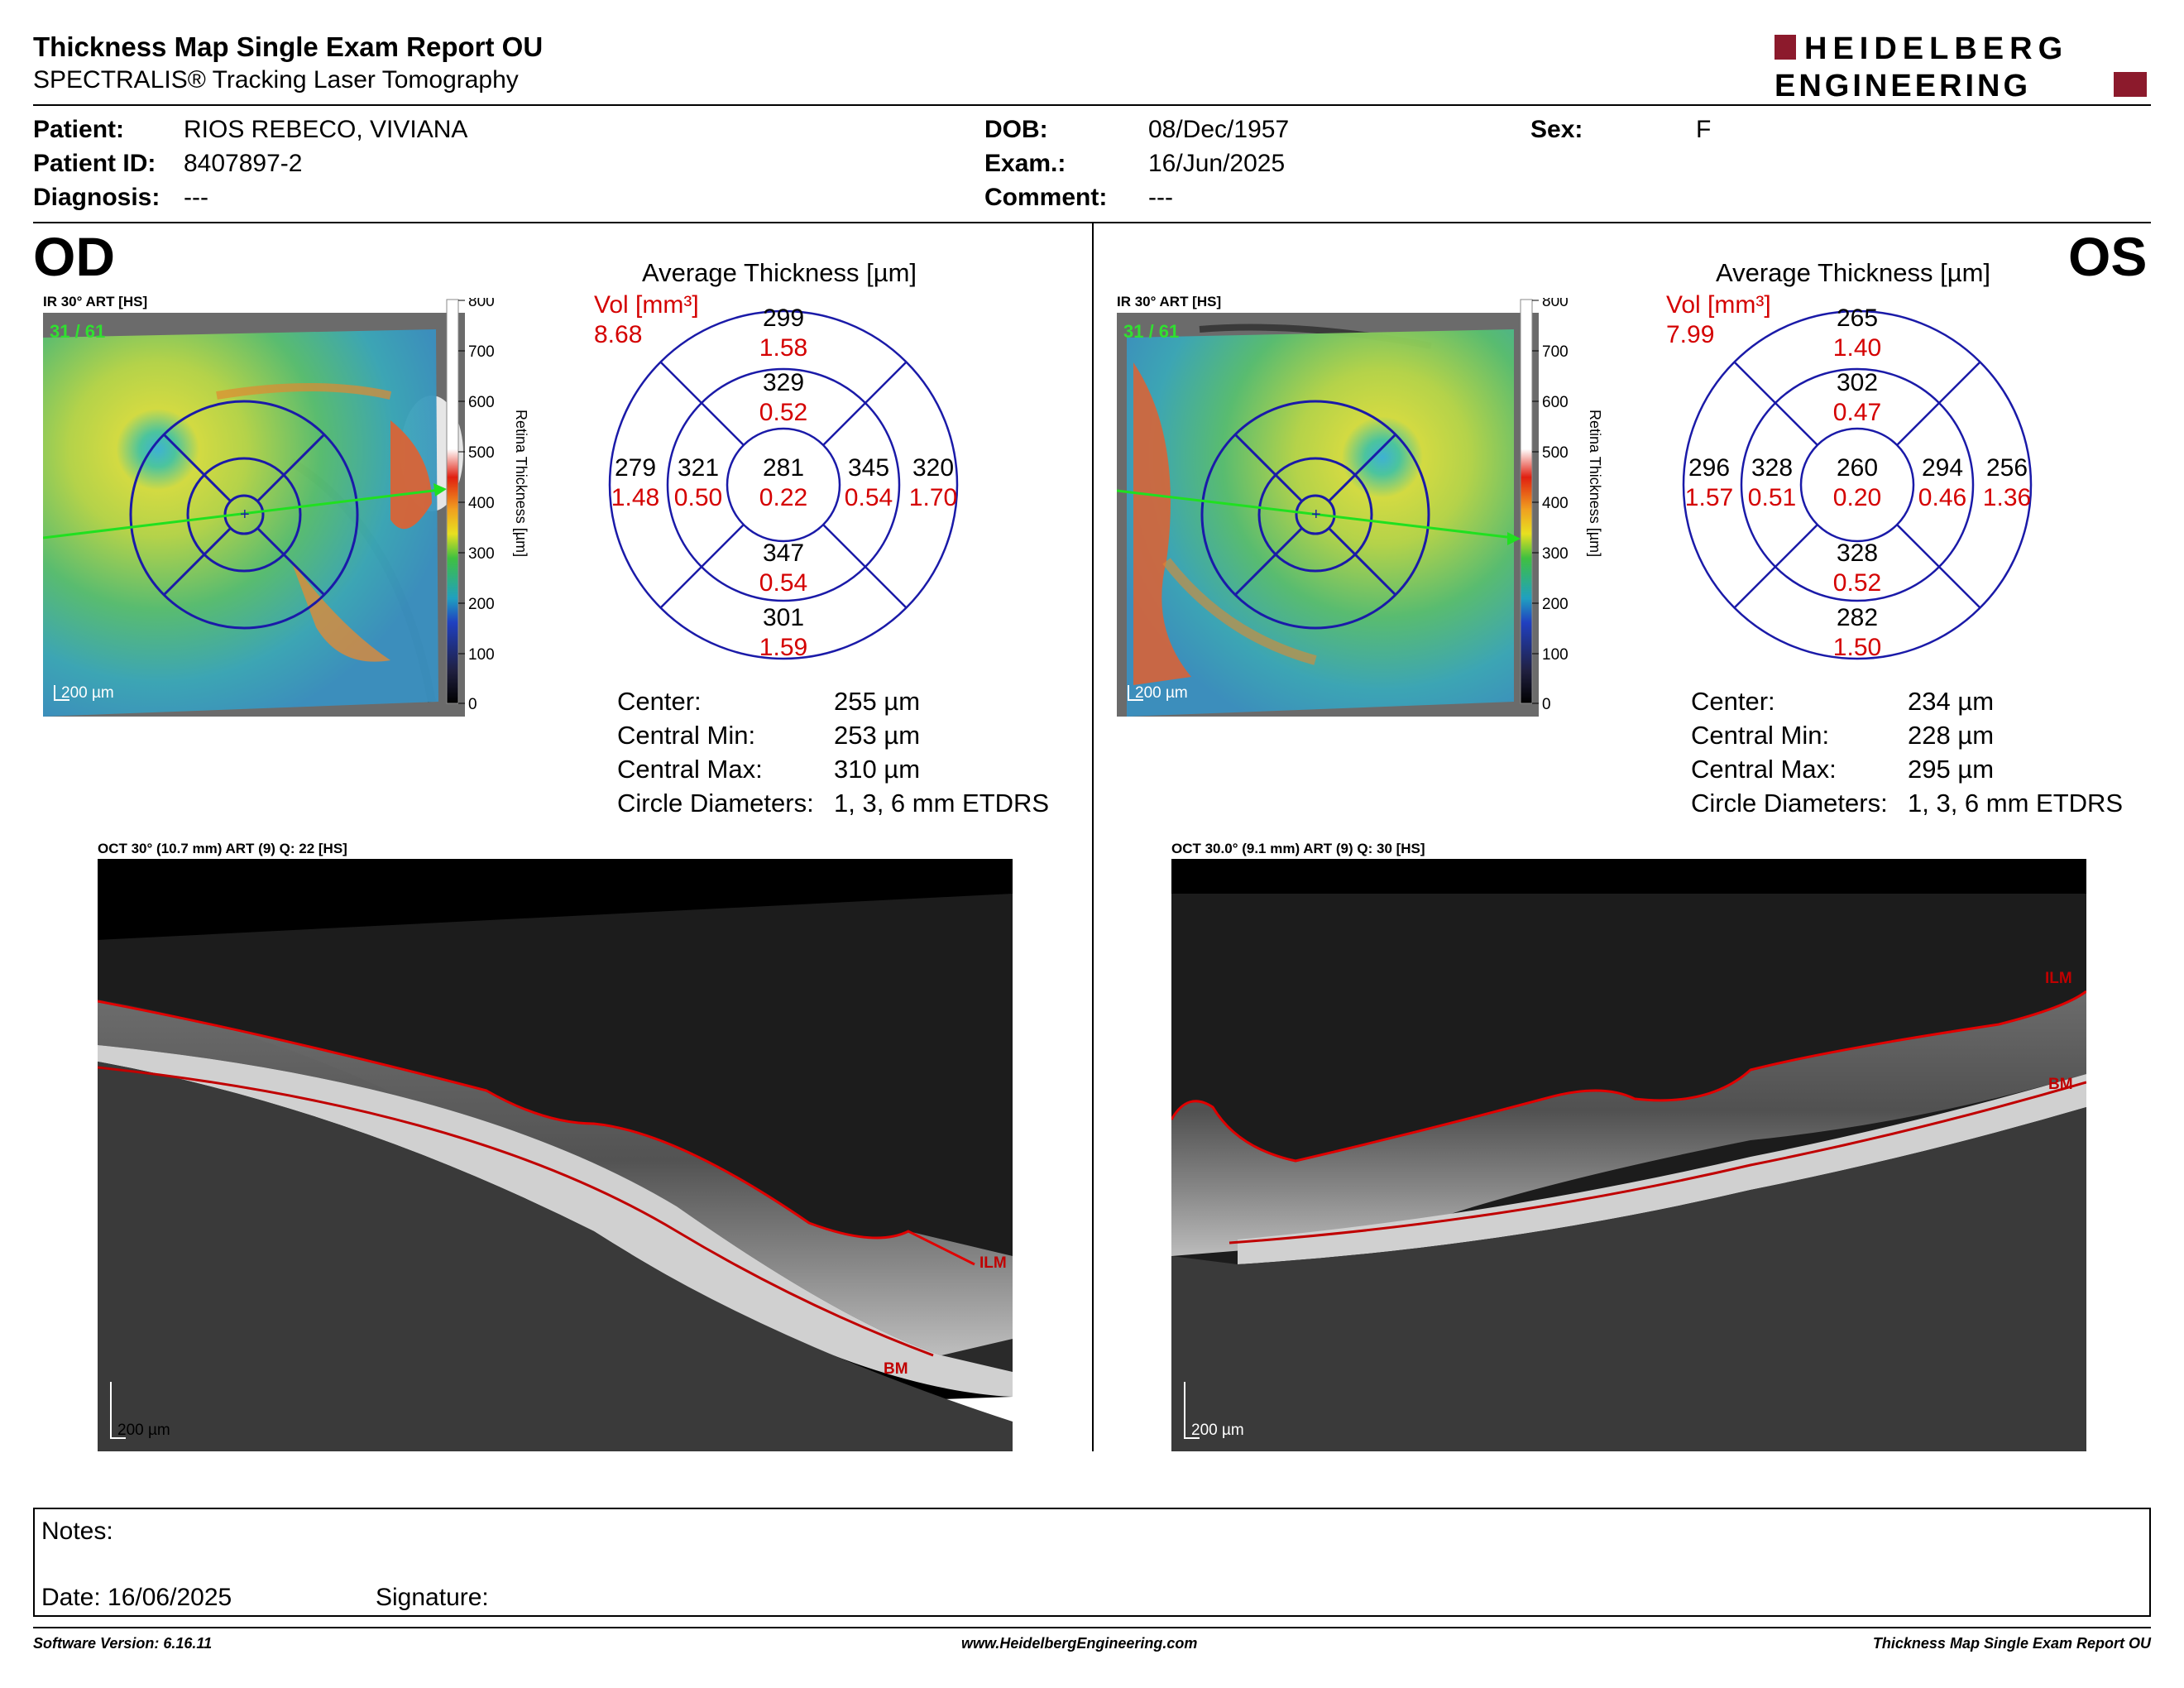  Describe the element at coordinates (1016, 129) in the screenshot. I see `dob-label: DOB:` at that location.